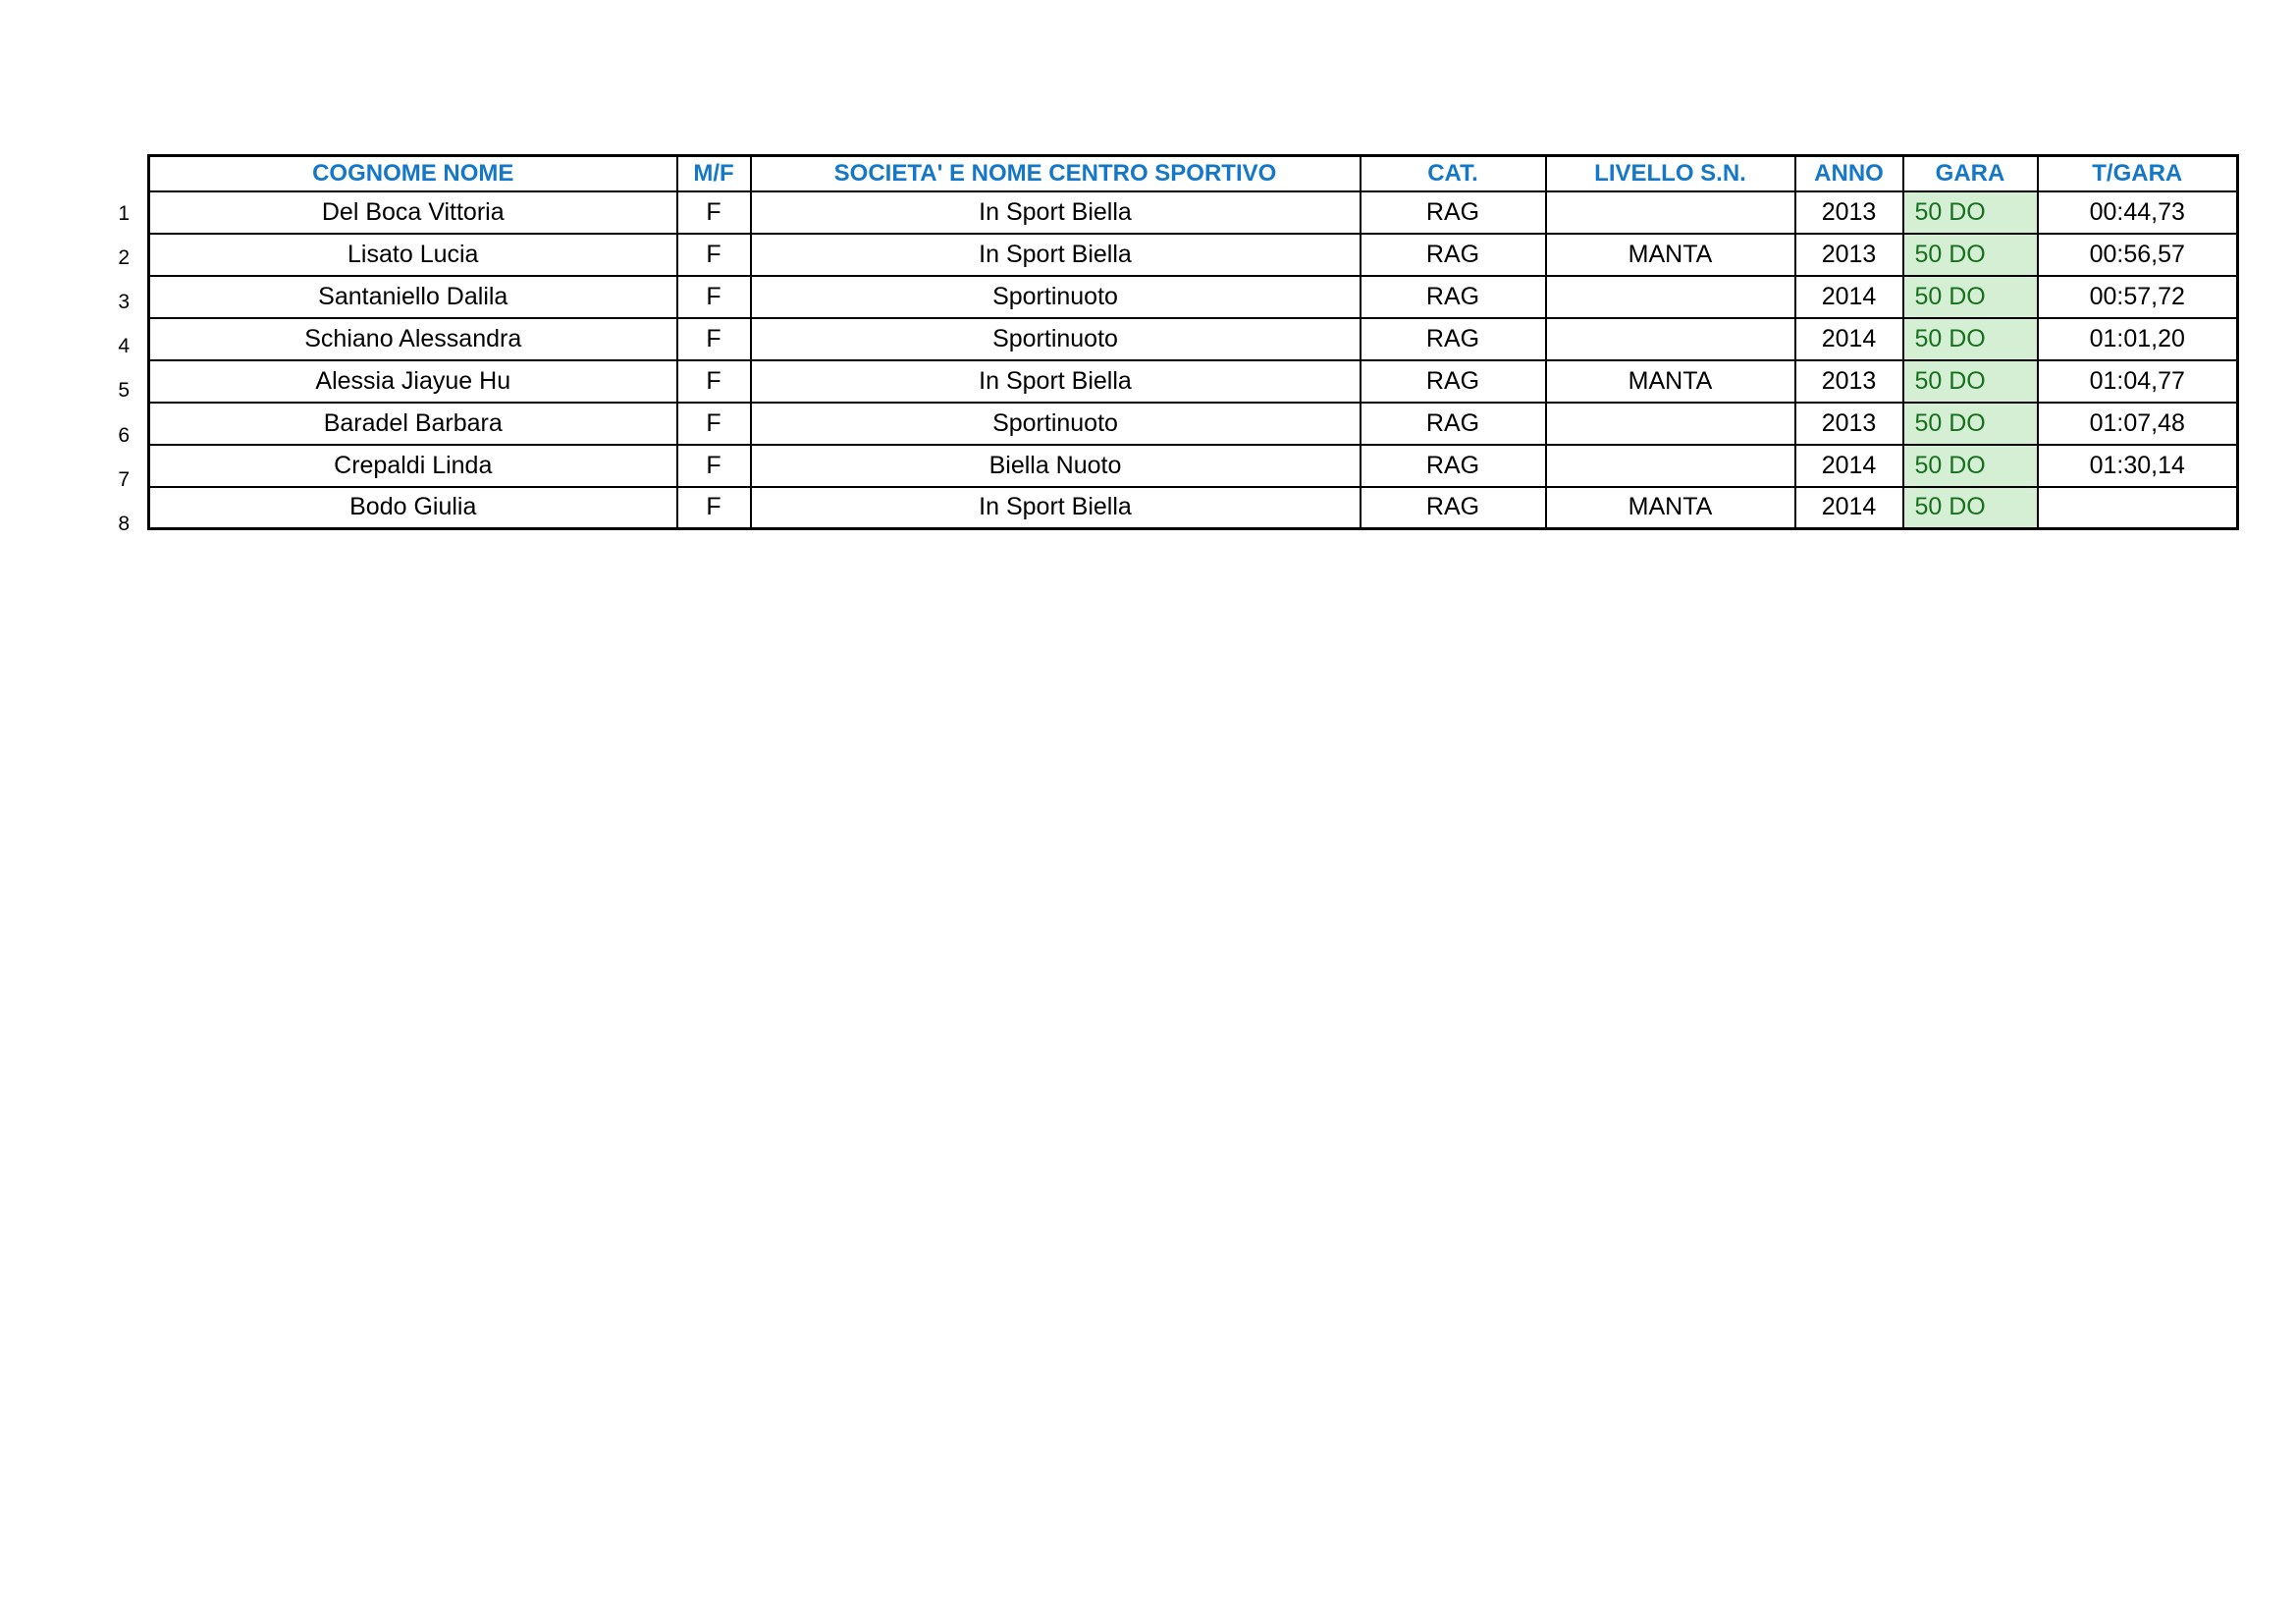  What do you see at coordinates (1056, 465) in the screenshot?
I see `cell-societa: Biella Nuoto` at bounding box center [1056, 465].